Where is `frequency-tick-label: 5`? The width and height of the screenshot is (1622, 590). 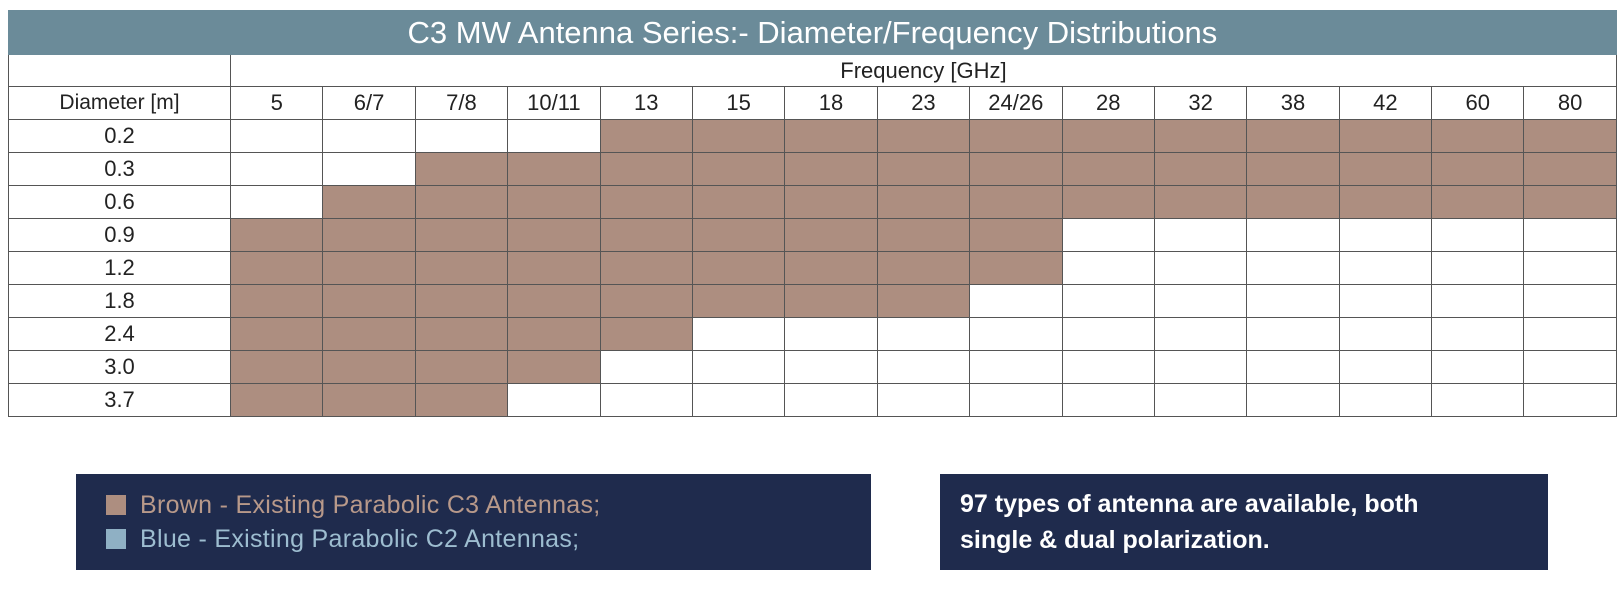
frequency-tick-label: 5 is located at coordinates (276, 103).